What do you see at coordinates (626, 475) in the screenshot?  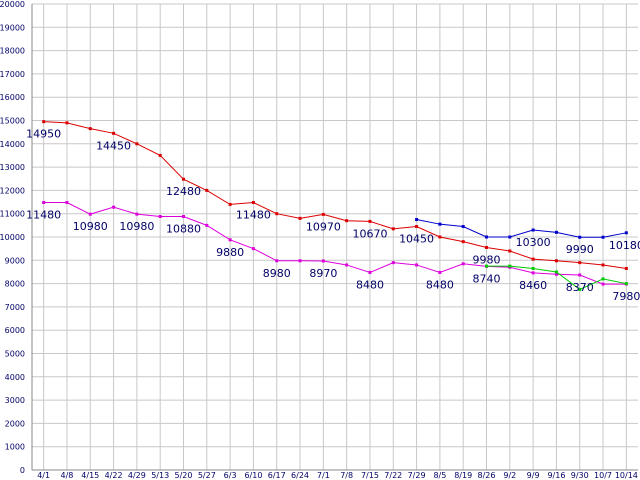 I see `x-tick-label: 10/14` at bounding box center [626, 475].